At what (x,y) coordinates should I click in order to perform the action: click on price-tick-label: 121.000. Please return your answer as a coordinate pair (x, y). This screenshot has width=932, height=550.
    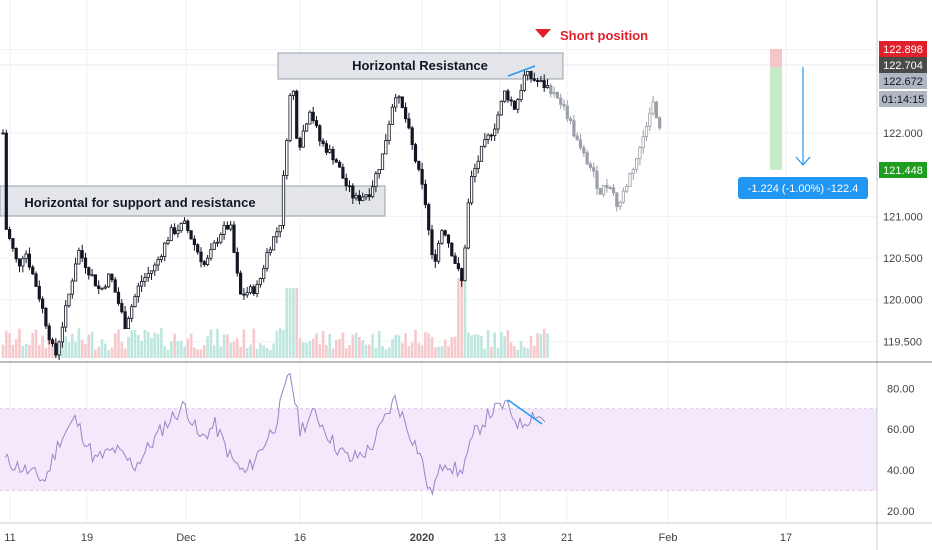
    Looking at the image, I should click on (903, 217).